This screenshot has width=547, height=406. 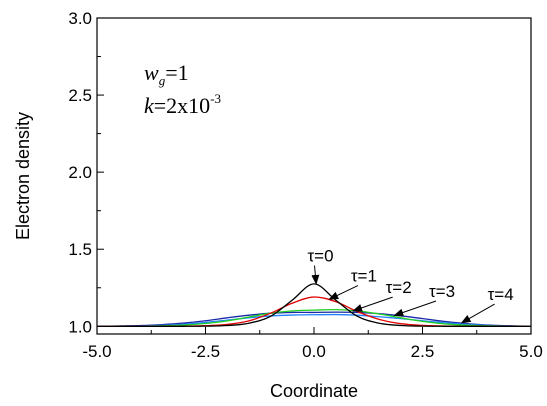 What do you see at coordinates (399, 287) in the screenshot?
I see `curve-annotation-label: τ=2` at bounding box center [399, 287].